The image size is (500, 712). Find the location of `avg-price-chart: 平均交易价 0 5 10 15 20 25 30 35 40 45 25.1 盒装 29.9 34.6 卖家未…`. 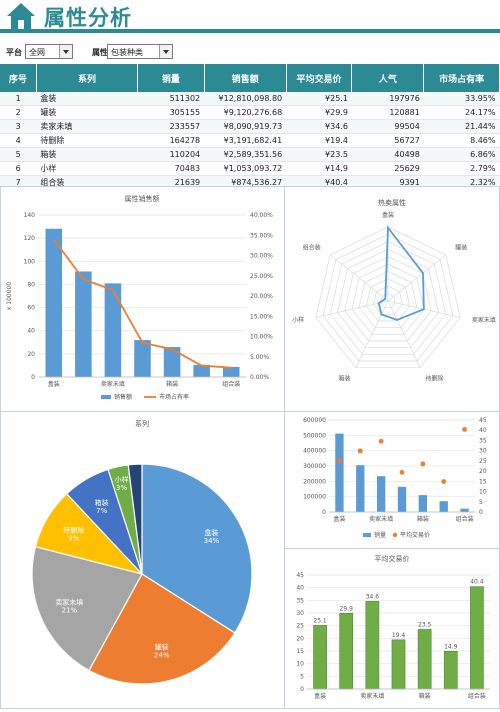

avg-price-chart: 平均交易价 0 5 10 15 20 25 30 35 40 45 25.1 盒装 29.9 34.6 卖家未… is located at coordinates (393, 627).